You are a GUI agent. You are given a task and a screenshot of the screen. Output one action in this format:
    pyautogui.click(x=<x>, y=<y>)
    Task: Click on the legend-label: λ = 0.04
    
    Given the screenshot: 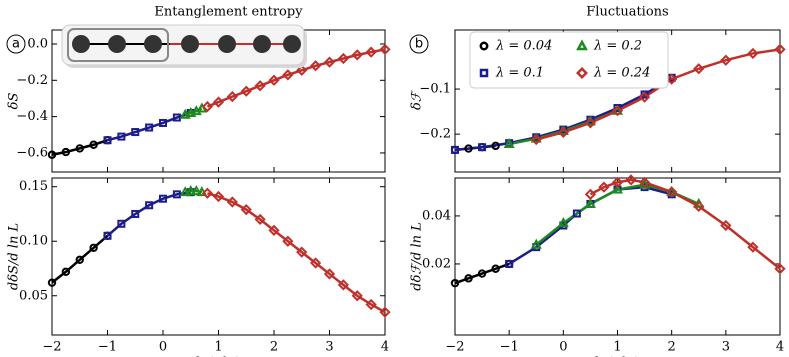 What is the action you would take?
    pyautogui.click(x=523, y=46)
    